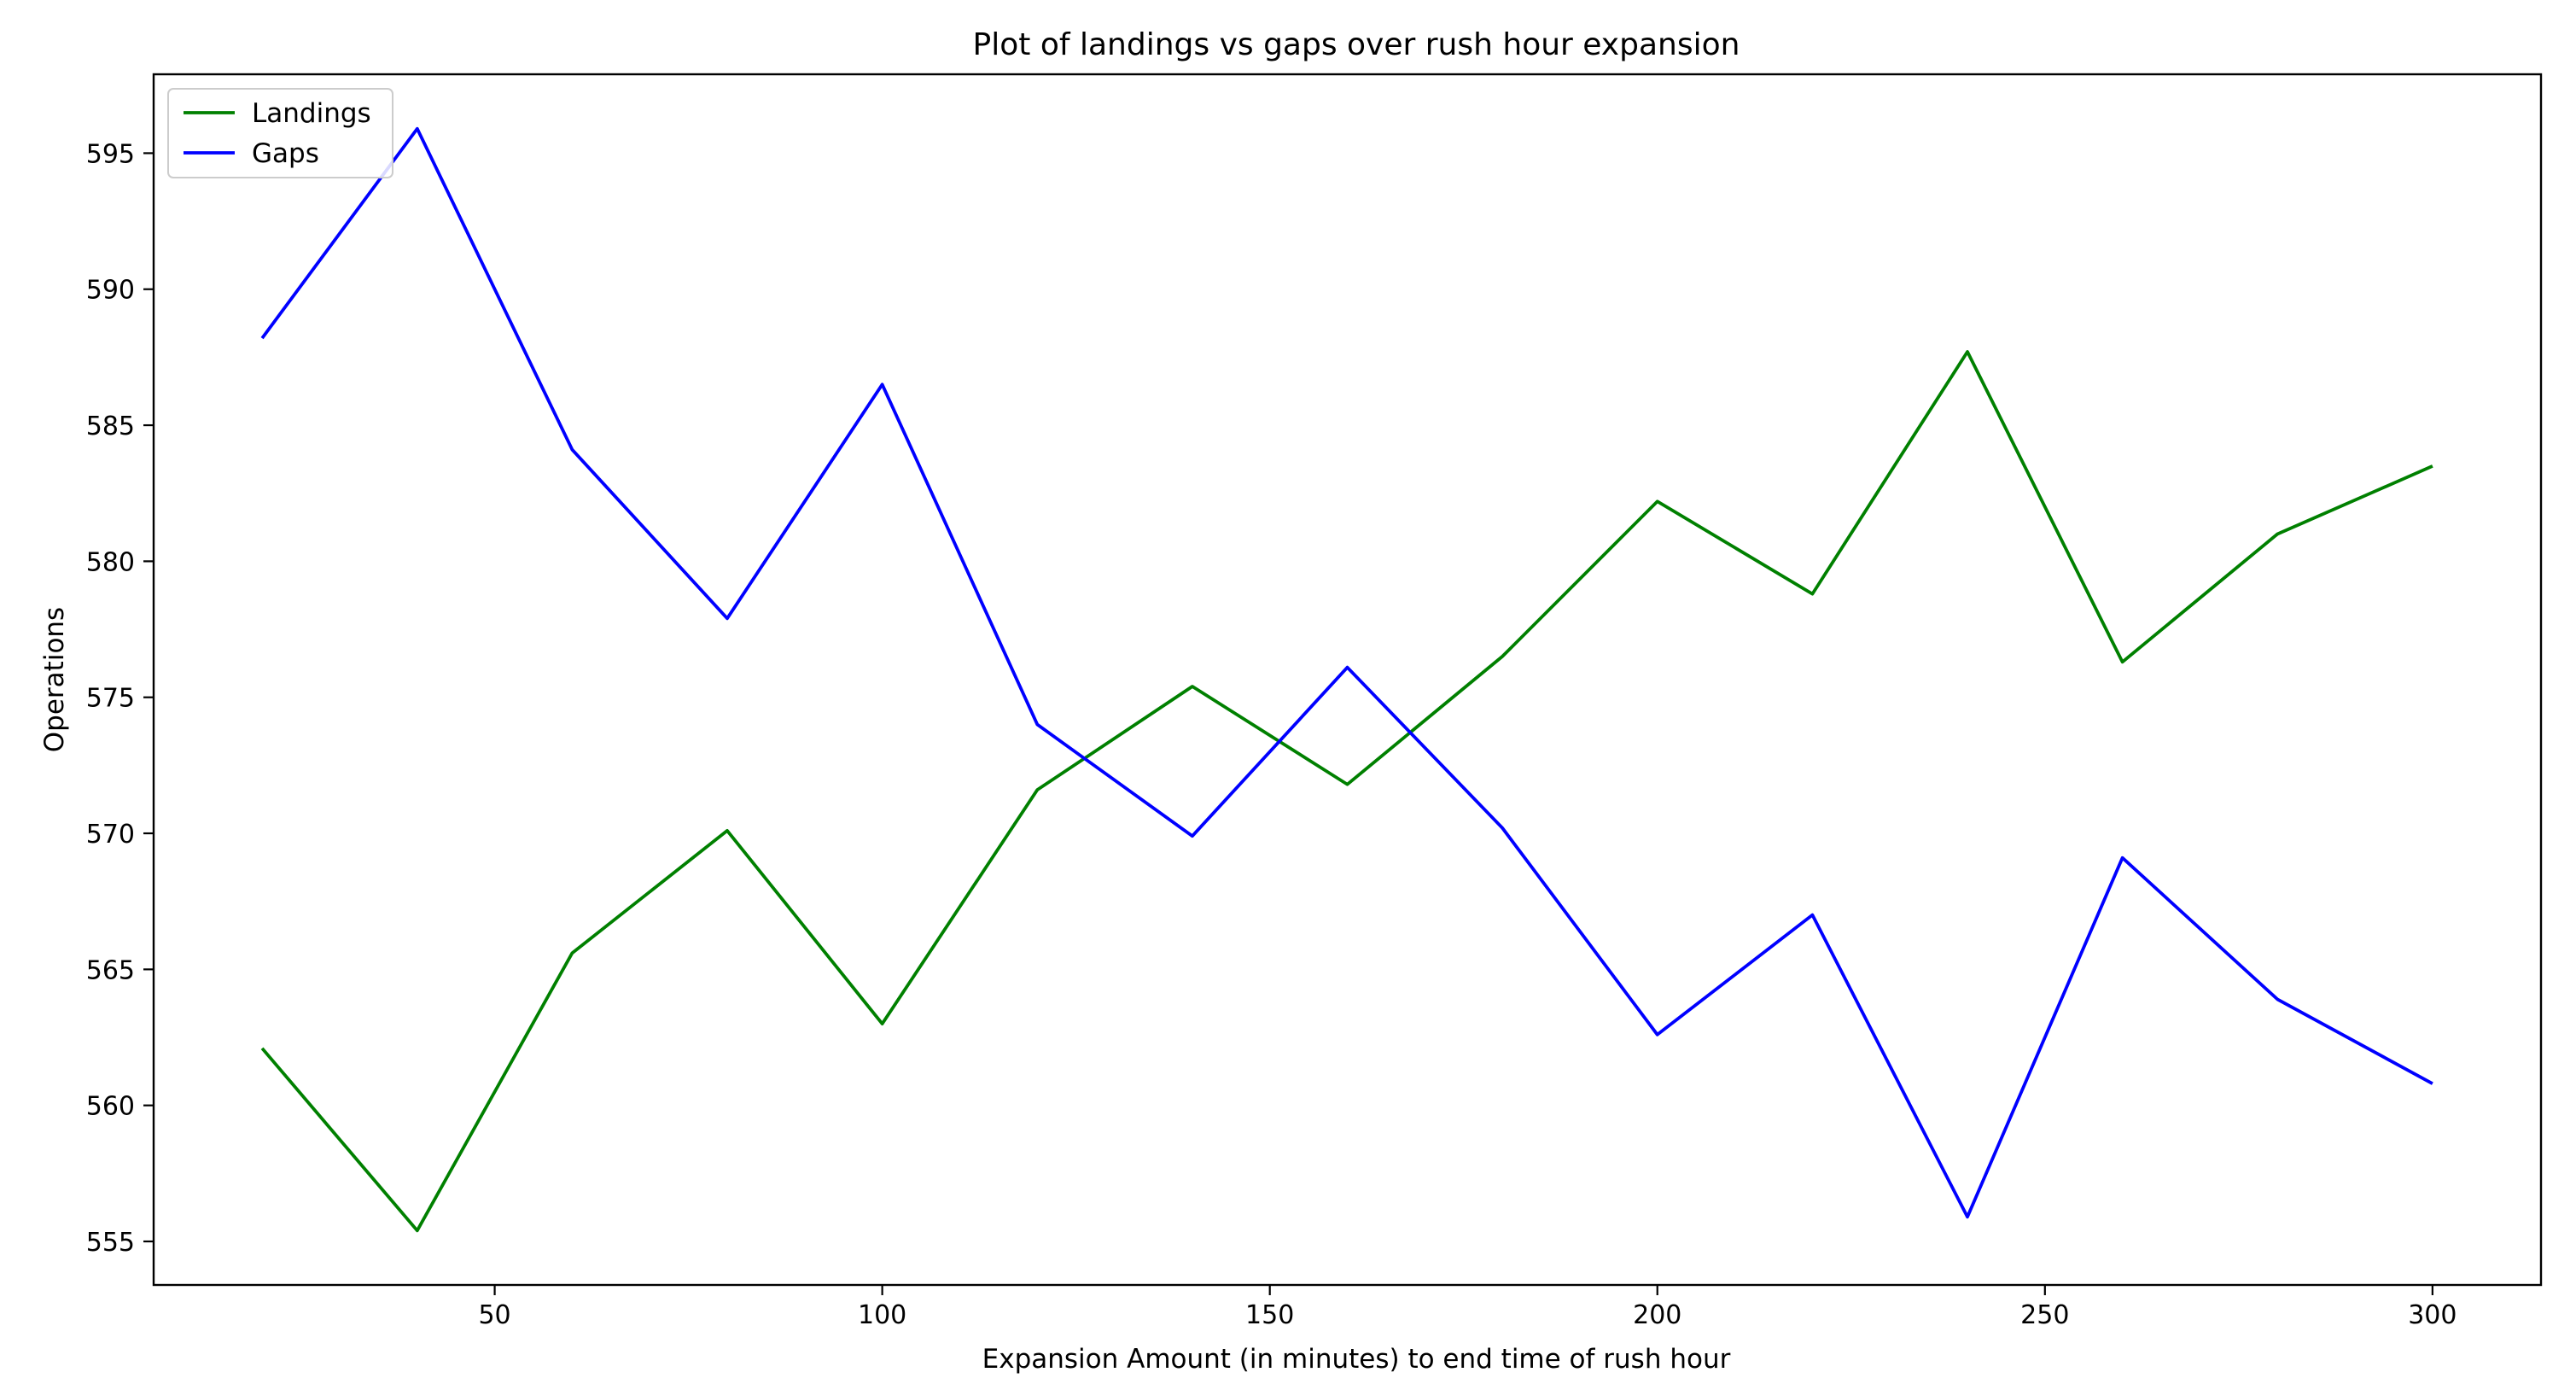 This screenshot has width=2576, height=1384. I want to click on x-tick-label: 50, so click(494, 1315).